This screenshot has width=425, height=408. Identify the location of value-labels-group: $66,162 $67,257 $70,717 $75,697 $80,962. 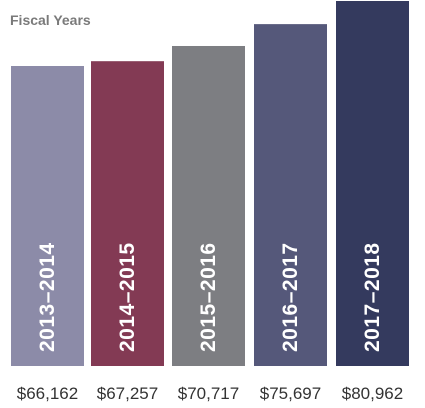
(210, 393).